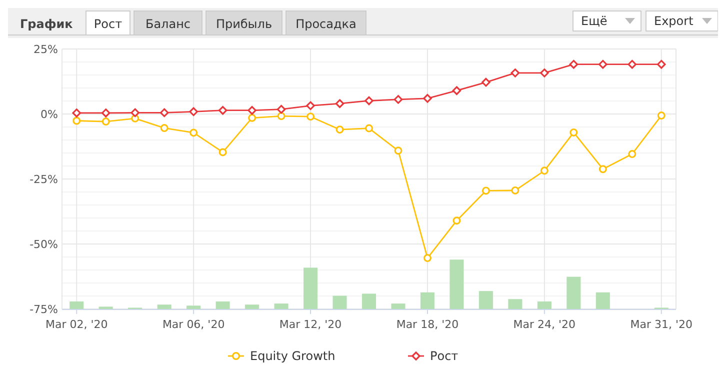 This screenshot has height=380, width=726. I want to click on chart-title: График, so click(46, 24).